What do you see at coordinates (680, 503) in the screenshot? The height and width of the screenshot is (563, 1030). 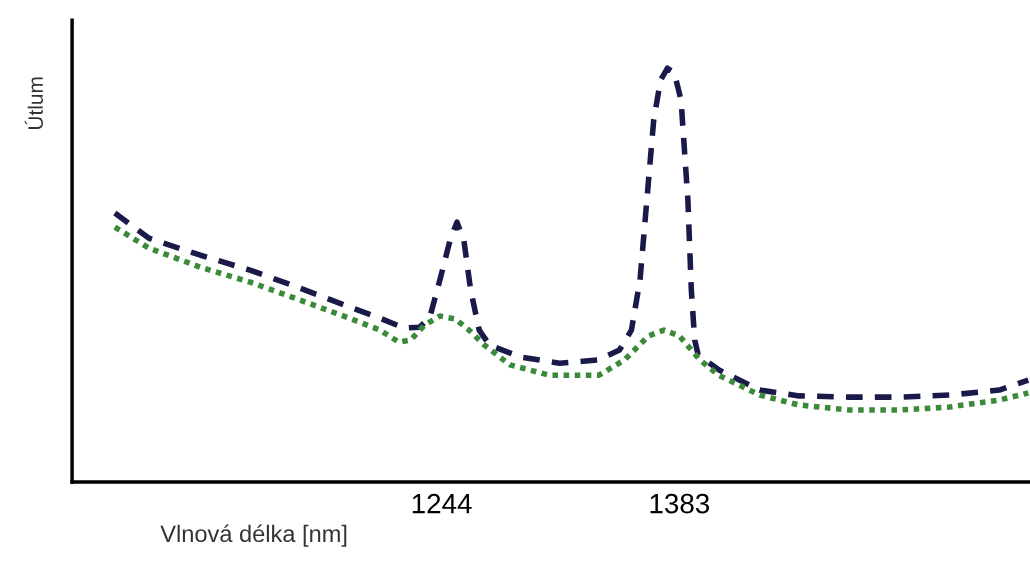 I see `x-tick-label: 1383` at bounding box center [680, 503].